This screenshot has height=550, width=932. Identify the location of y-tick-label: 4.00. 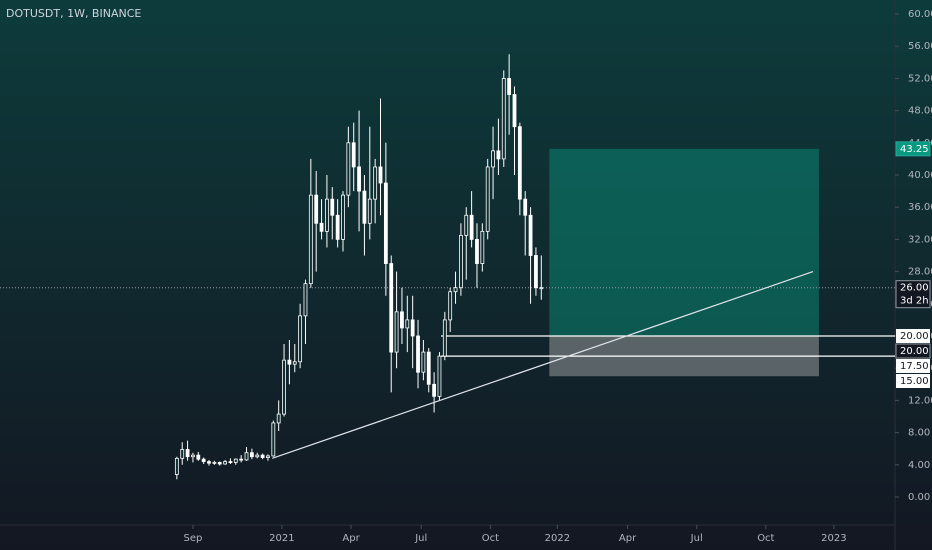
(919, 465).